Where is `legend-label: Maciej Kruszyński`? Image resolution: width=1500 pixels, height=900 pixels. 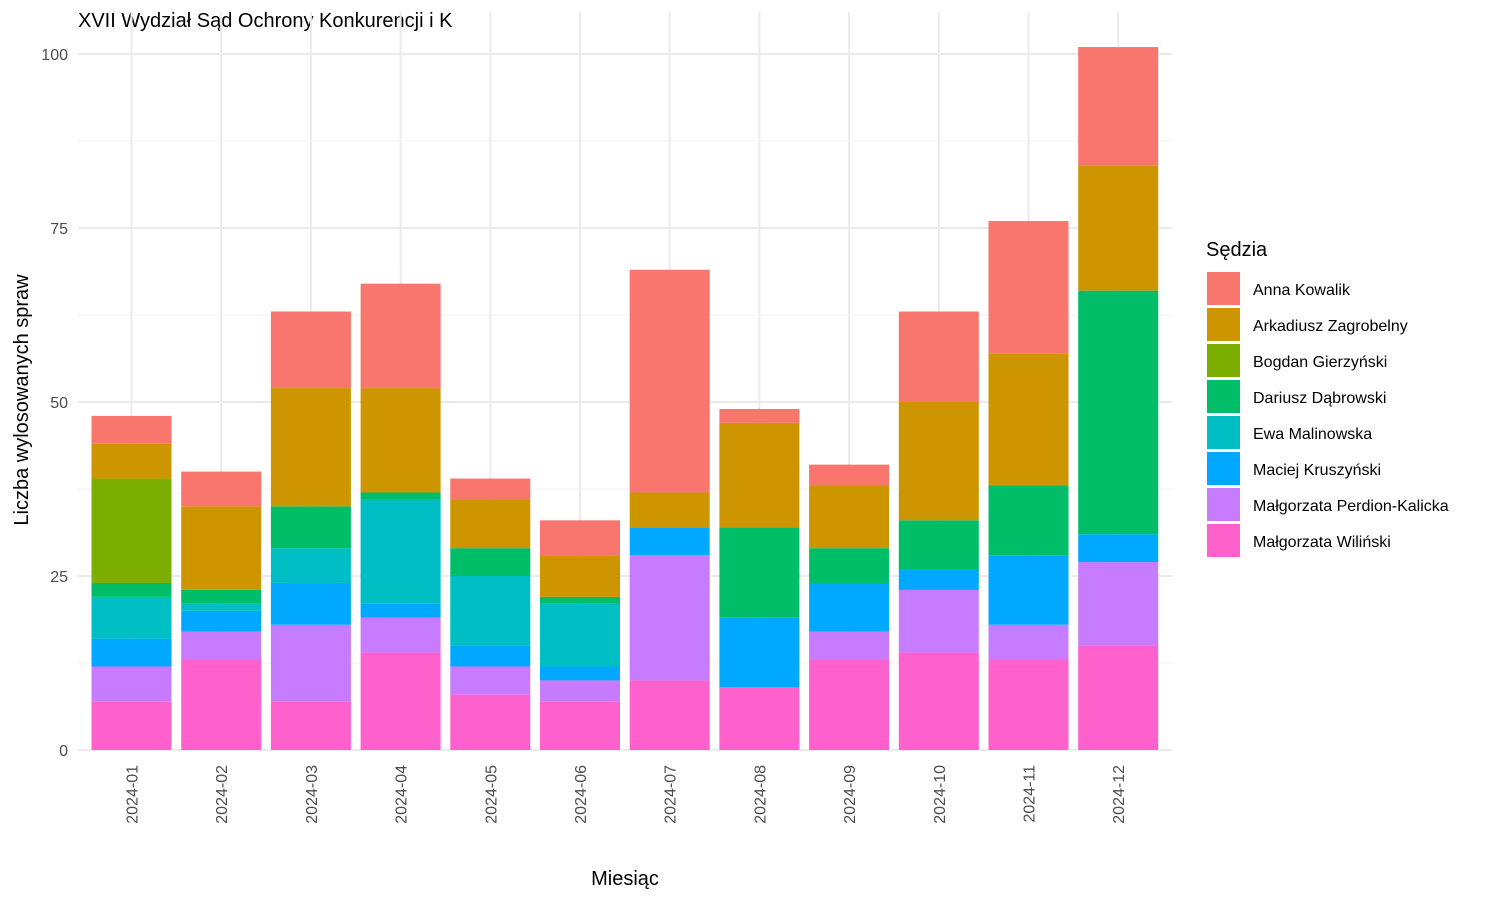
legend-label: Maciej Kruszyński is located at coordinates (1317, 470).